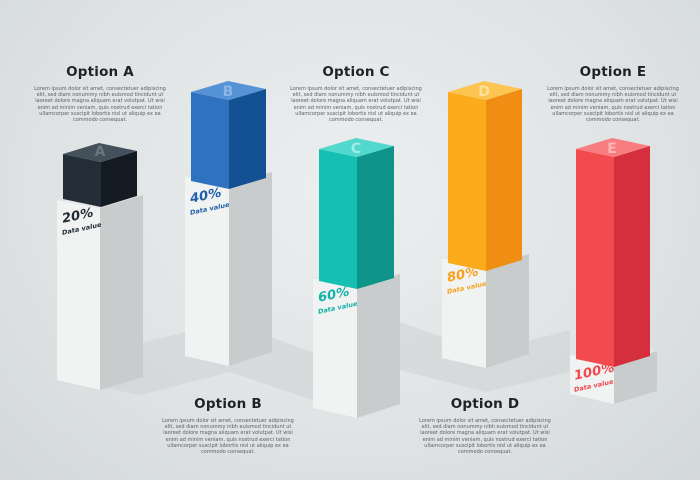  I want to click on cube-b-top, so click(228, 90).